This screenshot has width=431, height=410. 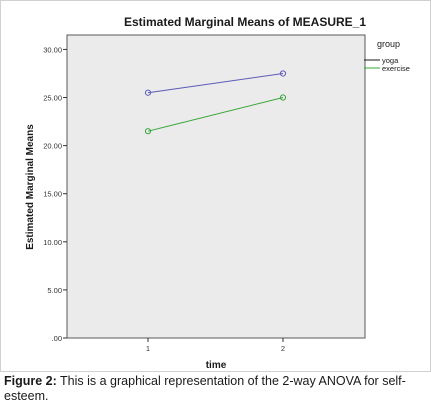 I want to click on series-layer, so click(x=215, y=102).